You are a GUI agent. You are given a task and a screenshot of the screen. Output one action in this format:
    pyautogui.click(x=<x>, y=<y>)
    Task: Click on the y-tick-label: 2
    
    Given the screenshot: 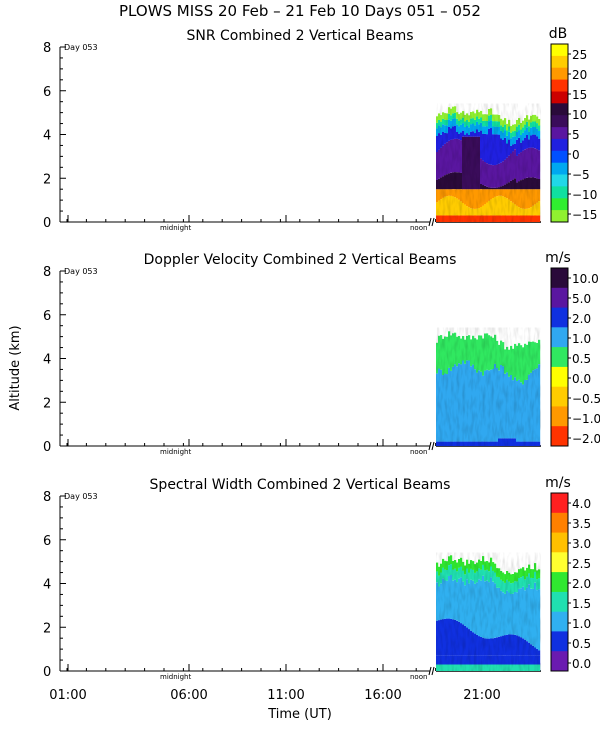 What is the action you would take?
    pyautogui.click(x=47, y=179)
    